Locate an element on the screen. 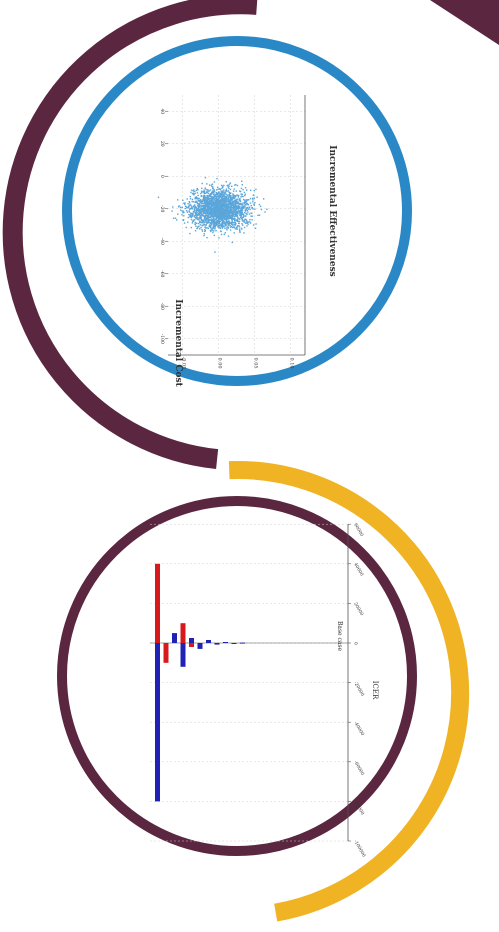  tornado-bars is located at coordinates (200, 682).